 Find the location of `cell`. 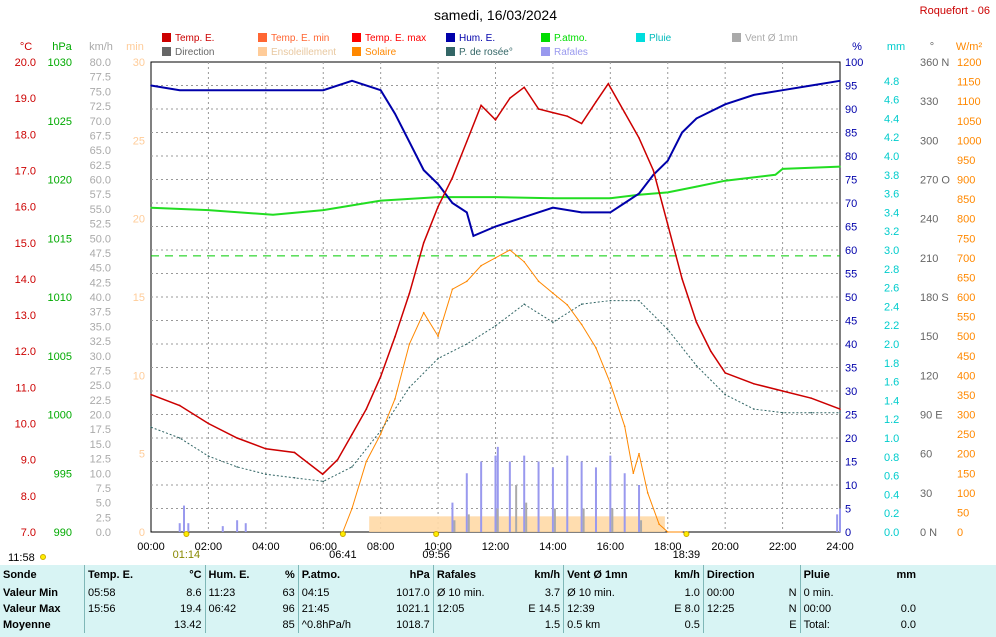

cell is located at coordinates (923, 593).